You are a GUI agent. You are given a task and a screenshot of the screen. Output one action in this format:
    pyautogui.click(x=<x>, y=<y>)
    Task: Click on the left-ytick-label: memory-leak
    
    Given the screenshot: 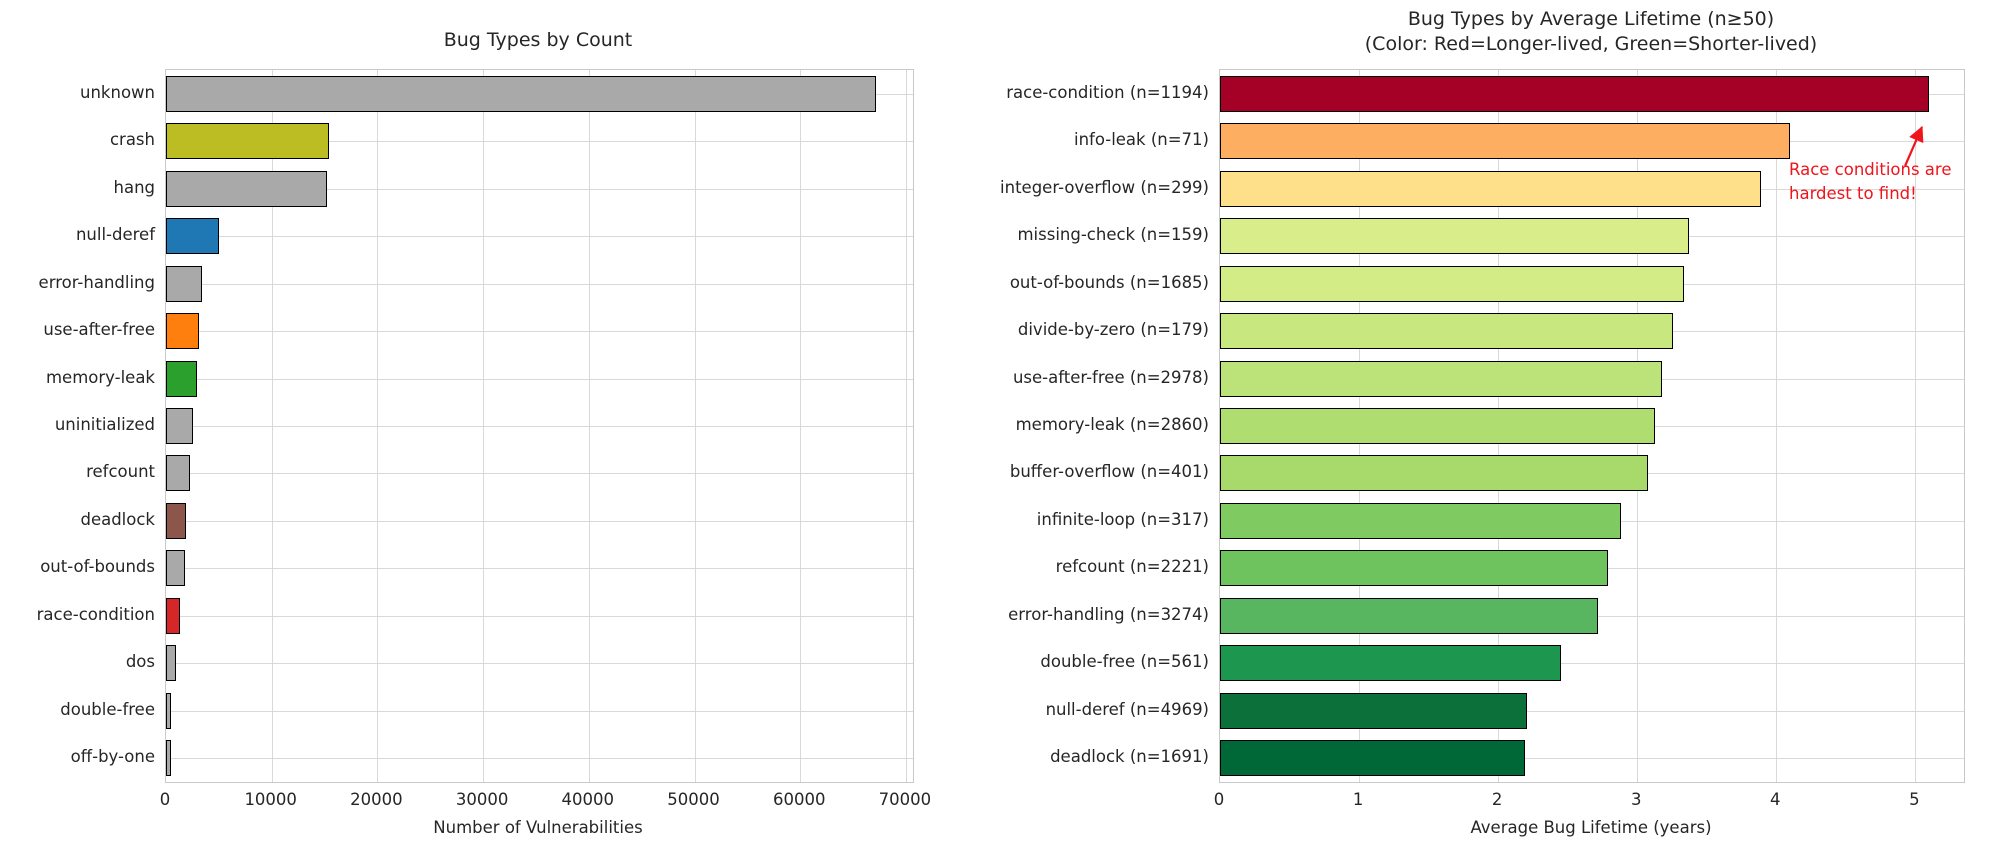 What is the action you would take?
    pyautogui.click(x=100, y=377)
    